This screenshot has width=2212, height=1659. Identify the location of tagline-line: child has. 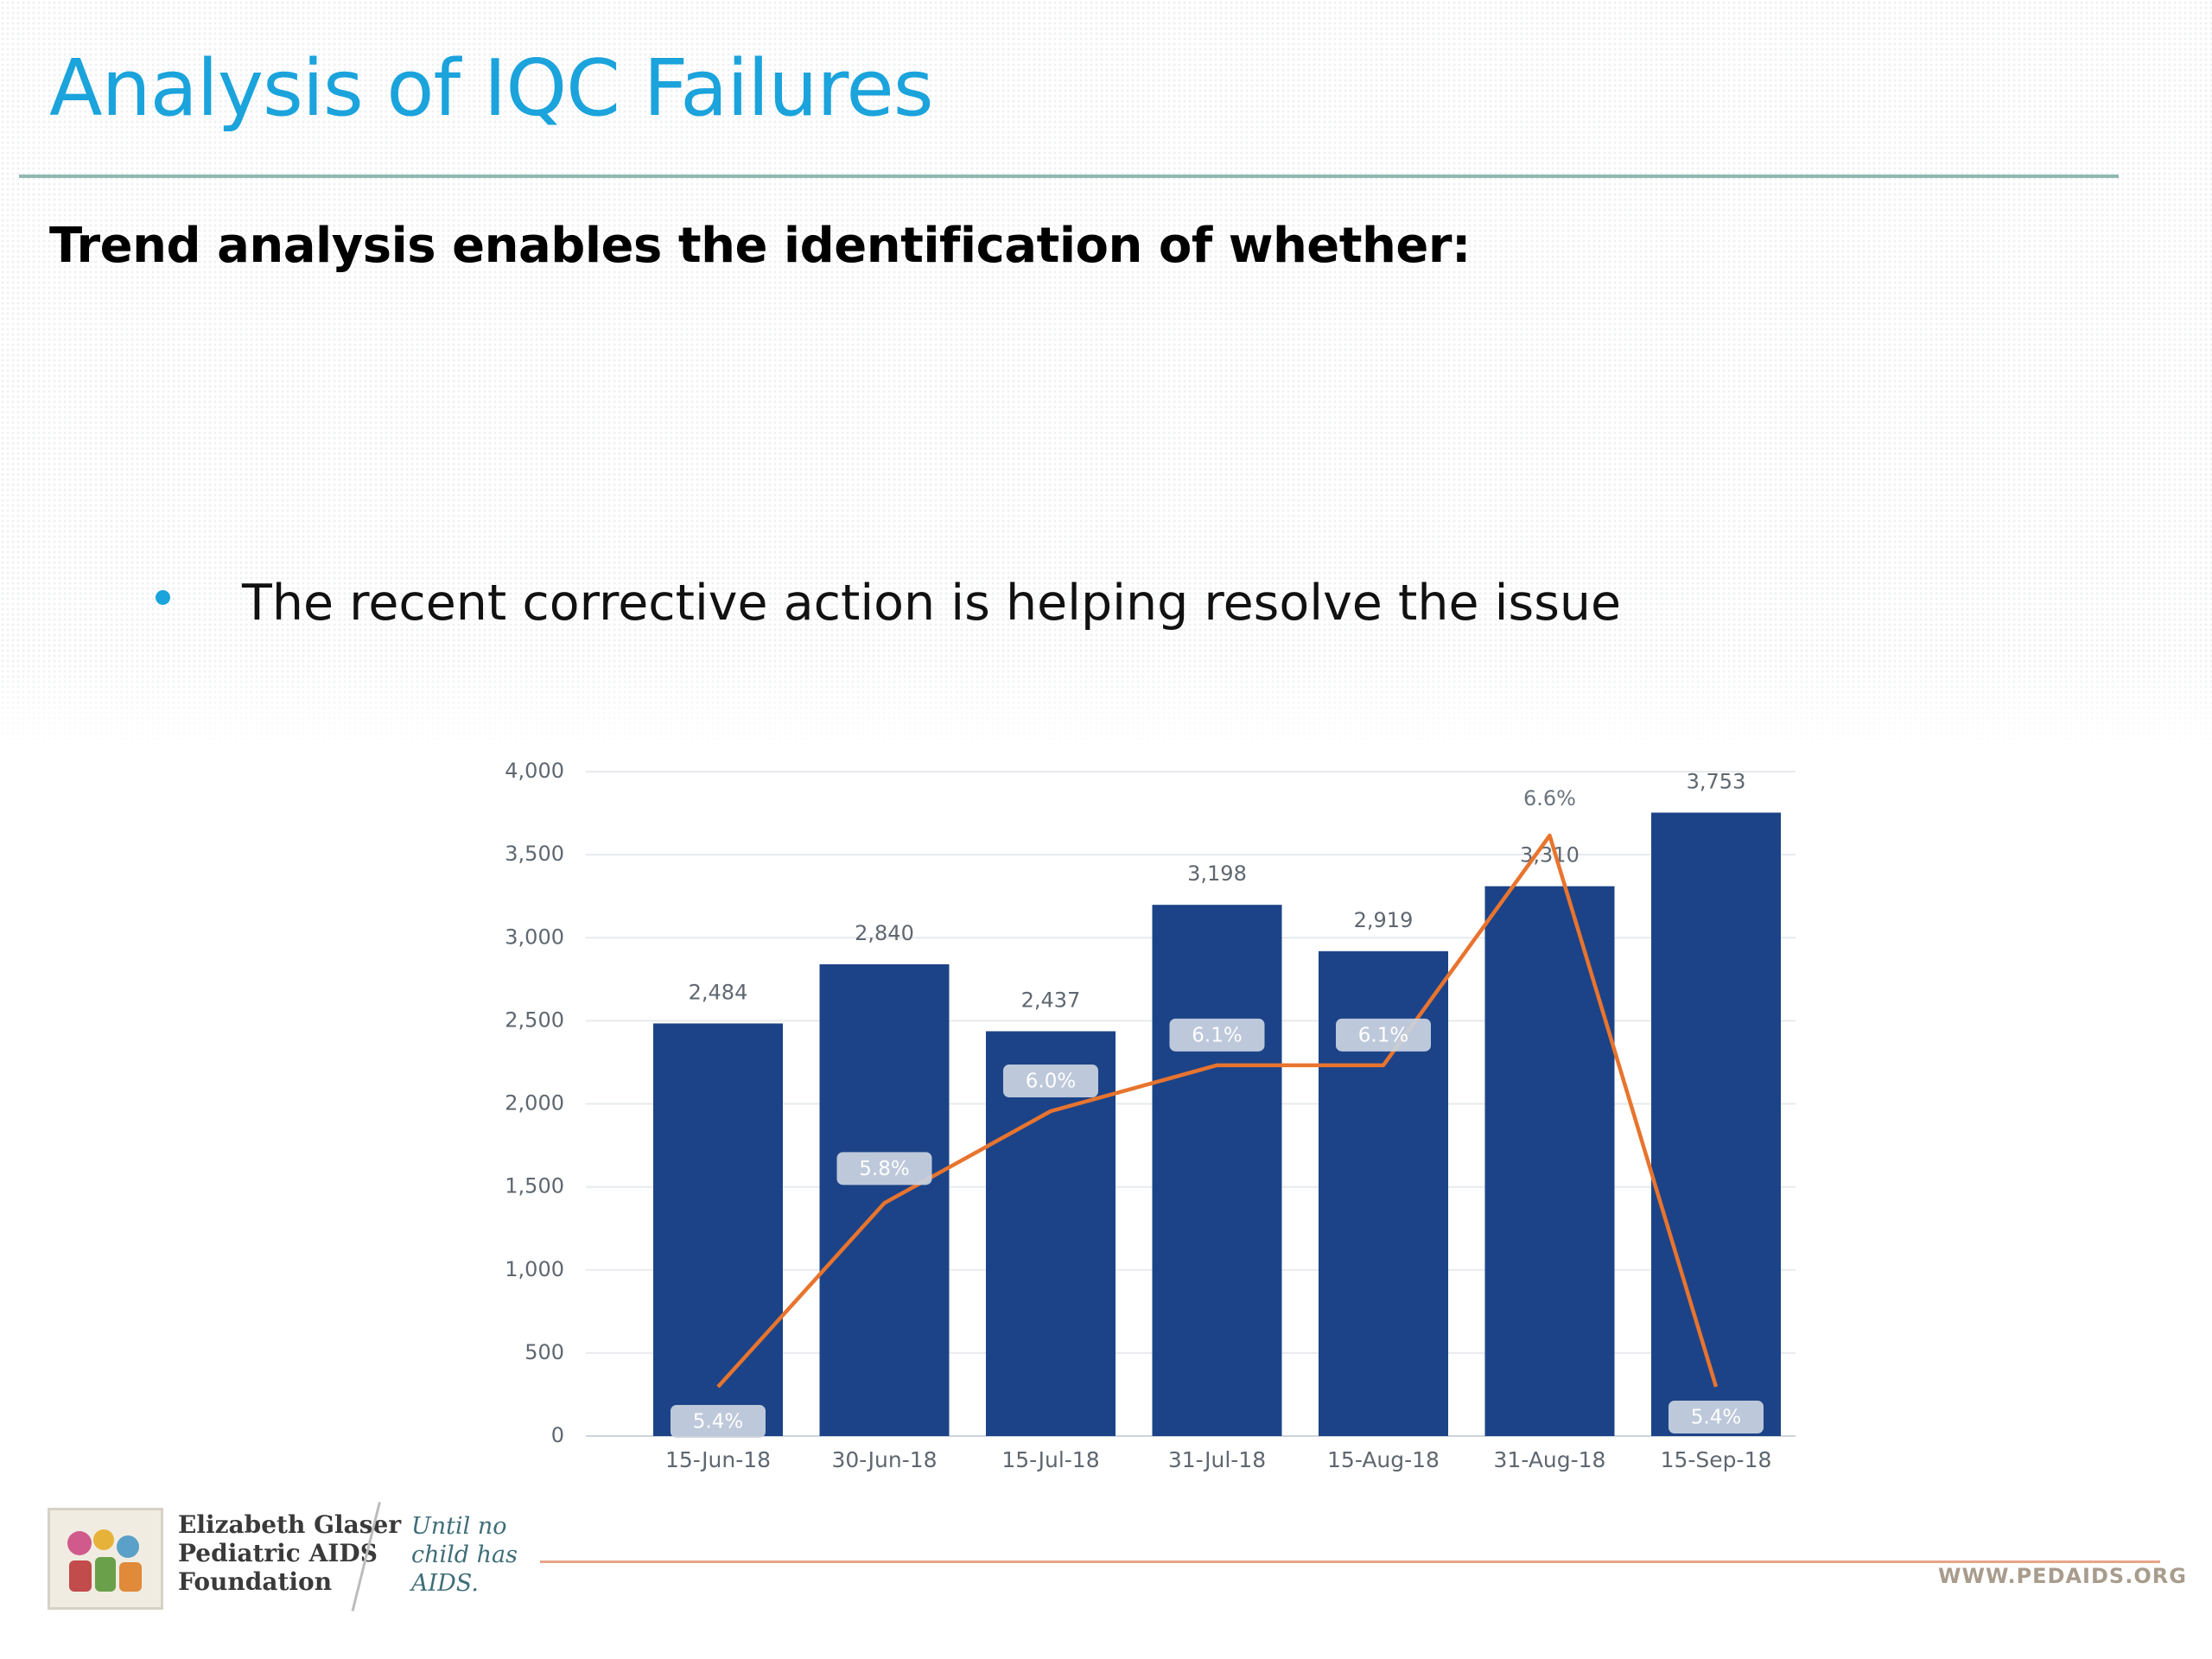
(464, 1554).